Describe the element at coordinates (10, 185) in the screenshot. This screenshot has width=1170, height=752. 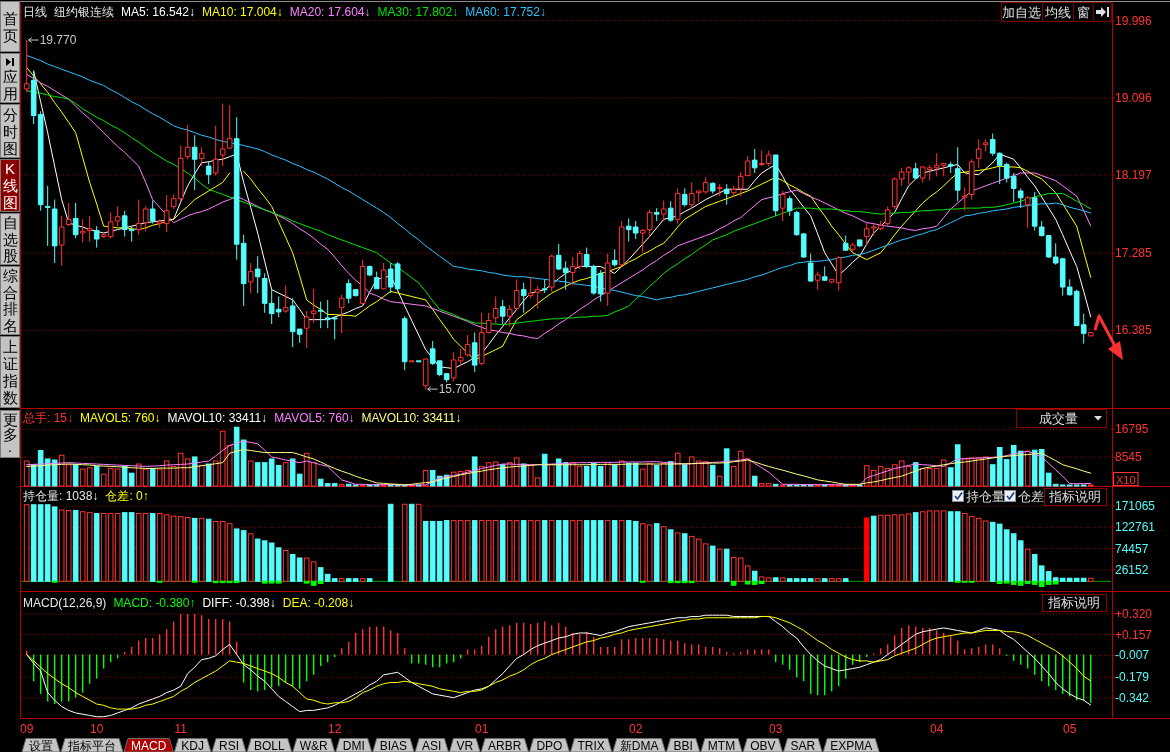
I see `text: K线图` at that location.